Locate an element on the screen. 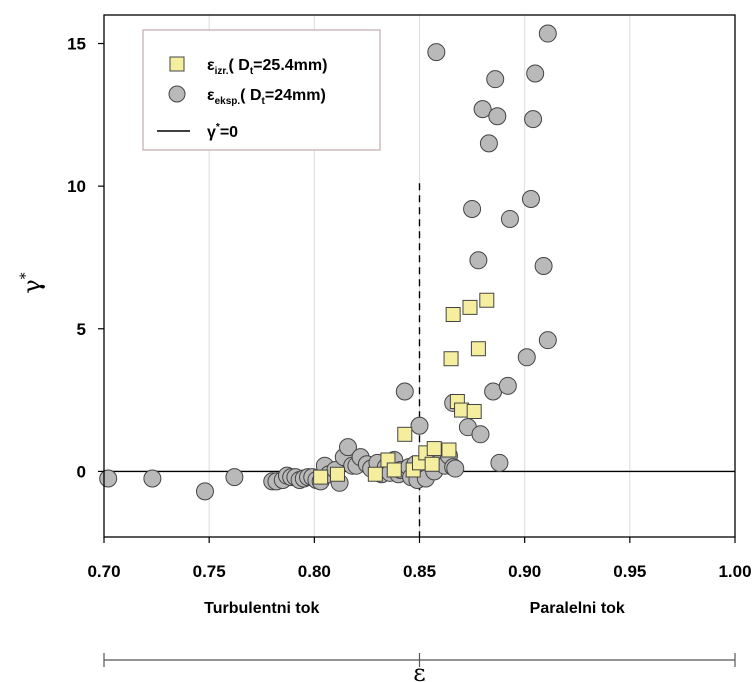  x-tick-label: 0.90 is located at coordinates (524, 571).